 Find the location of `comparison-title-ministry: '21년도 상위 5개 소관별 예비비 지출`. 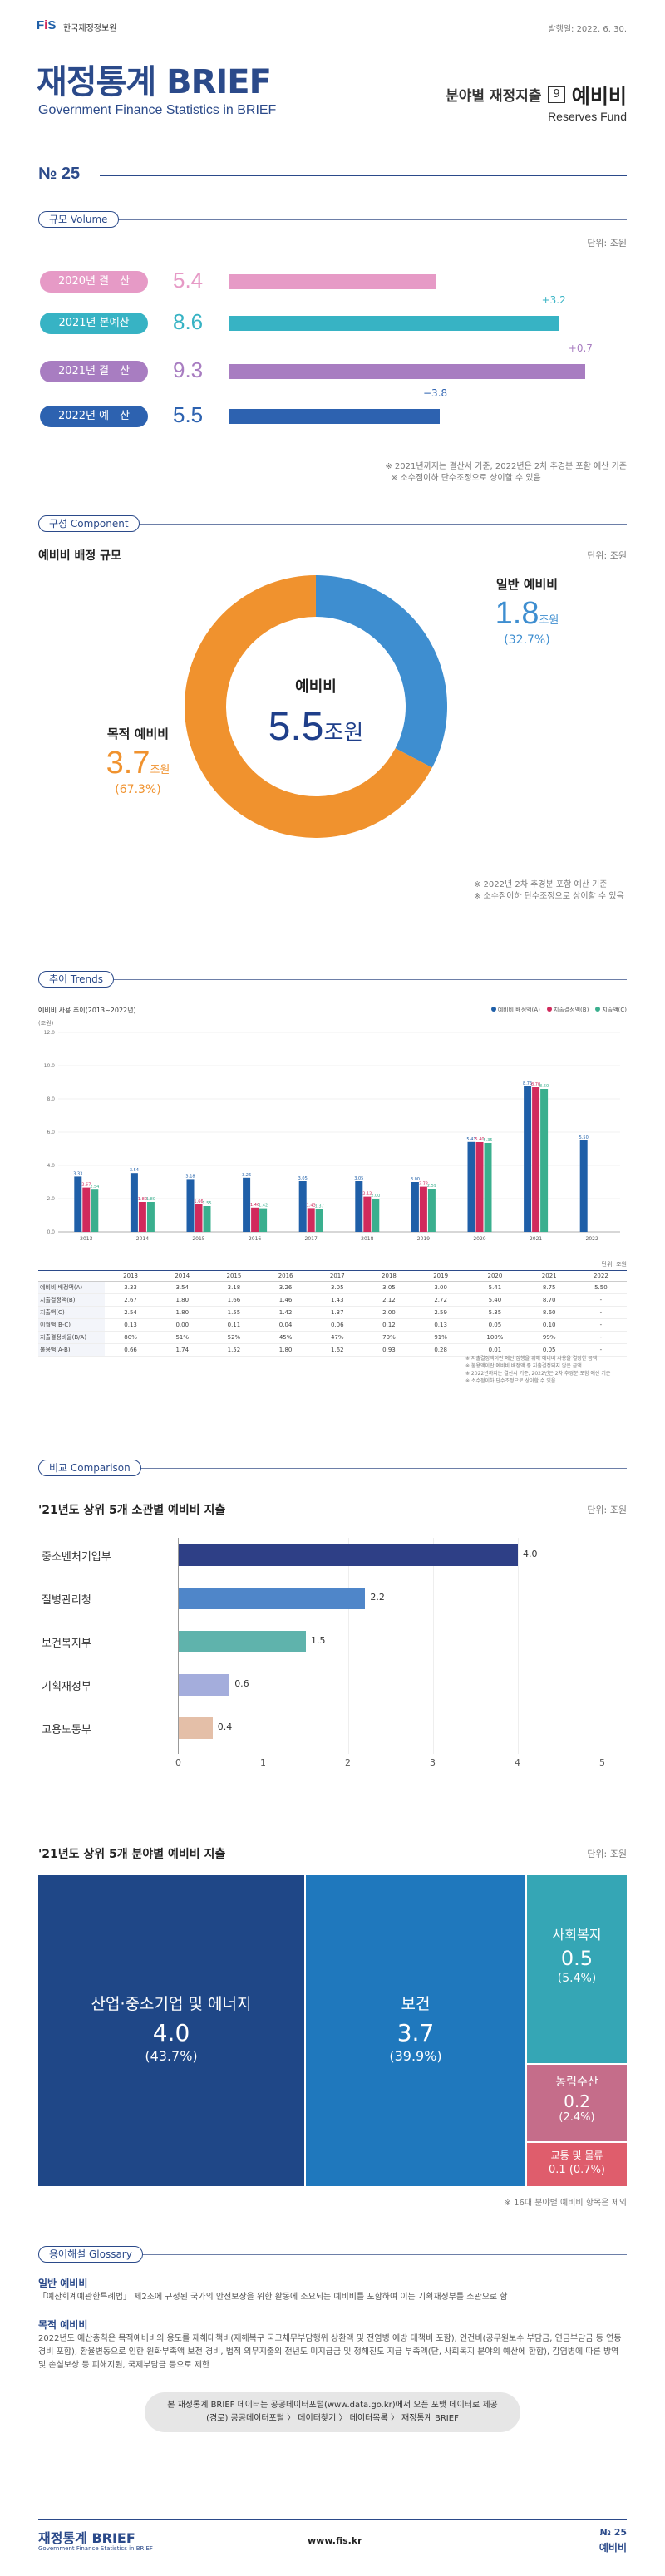

comparison-title-ministry: '21년도 상위 5개 소관별 예비비 지출 is located at coordinates (132, 1510).